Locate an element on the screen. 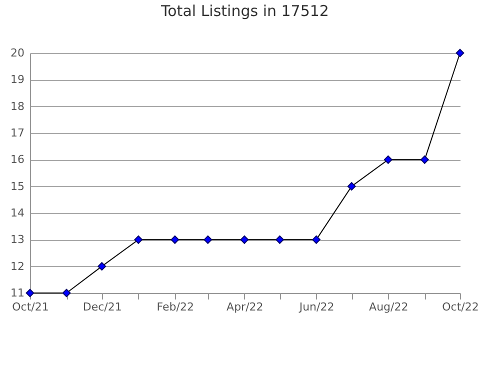  y-tick-label: 14 is located at coordinates (17, 213).